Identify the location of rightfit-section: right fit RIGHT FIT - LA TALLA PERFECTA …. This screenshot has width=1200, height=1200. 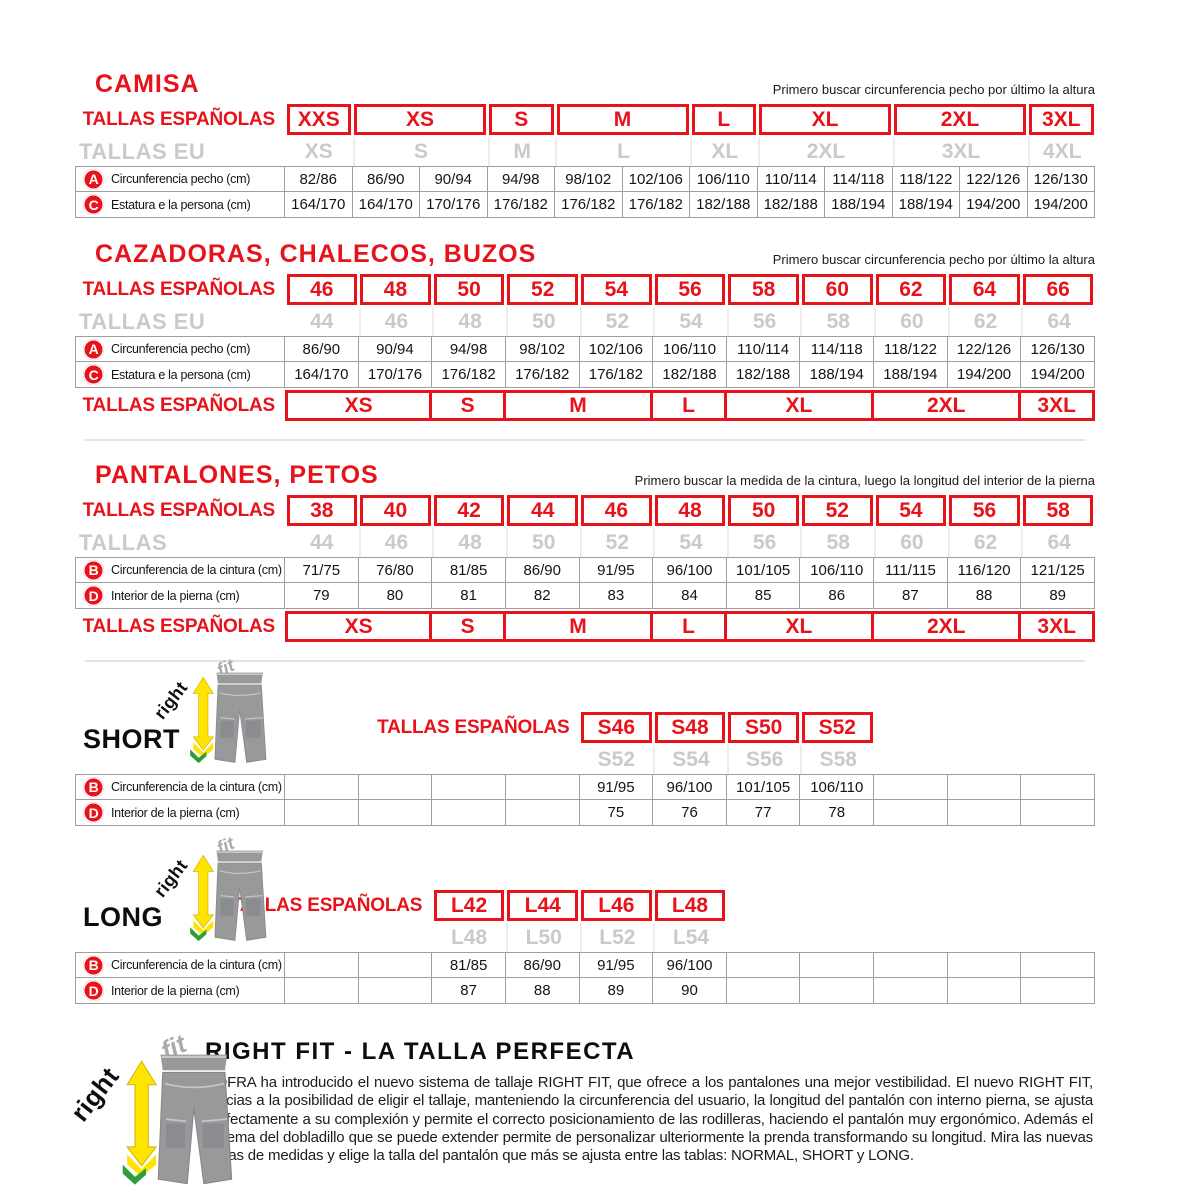
(580, 1107).